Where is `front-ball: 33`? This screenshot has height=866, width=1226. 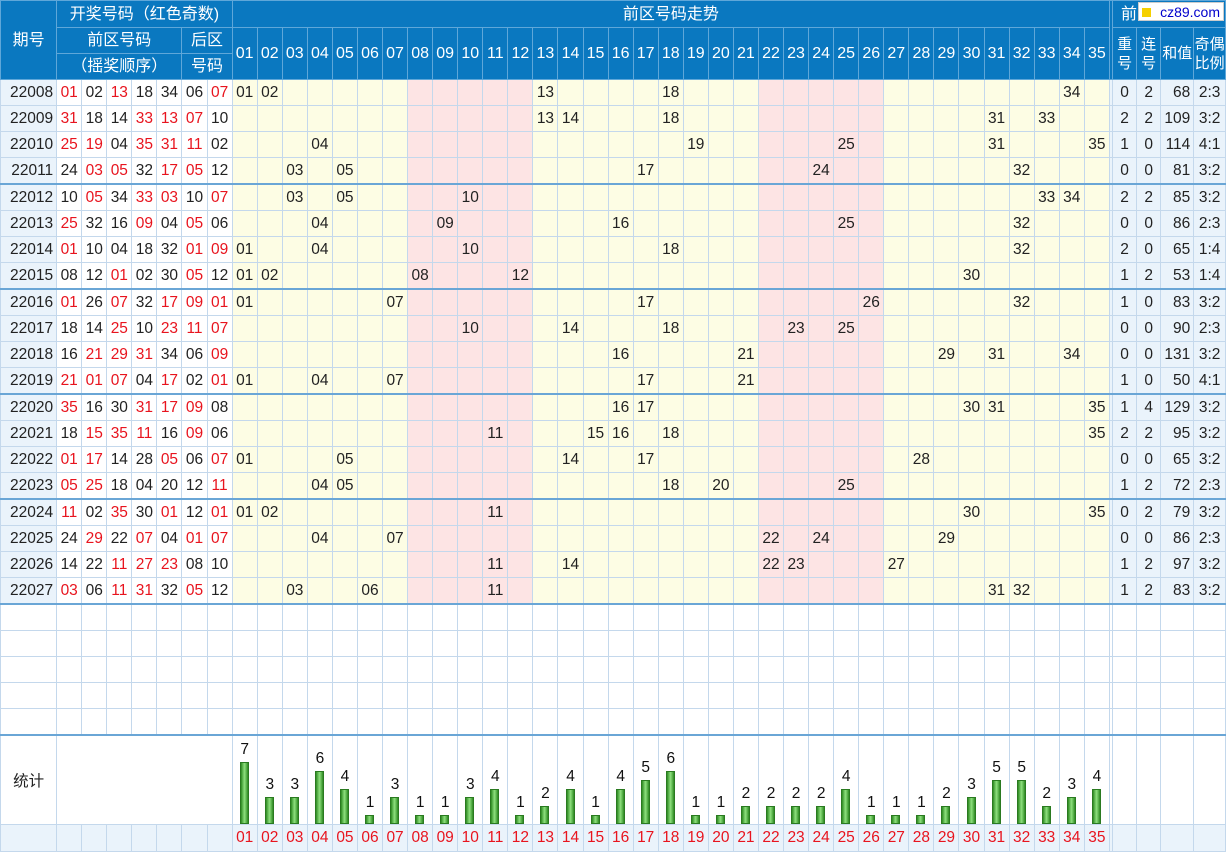
front-ball: 33 is located at coordinates (144, 118).